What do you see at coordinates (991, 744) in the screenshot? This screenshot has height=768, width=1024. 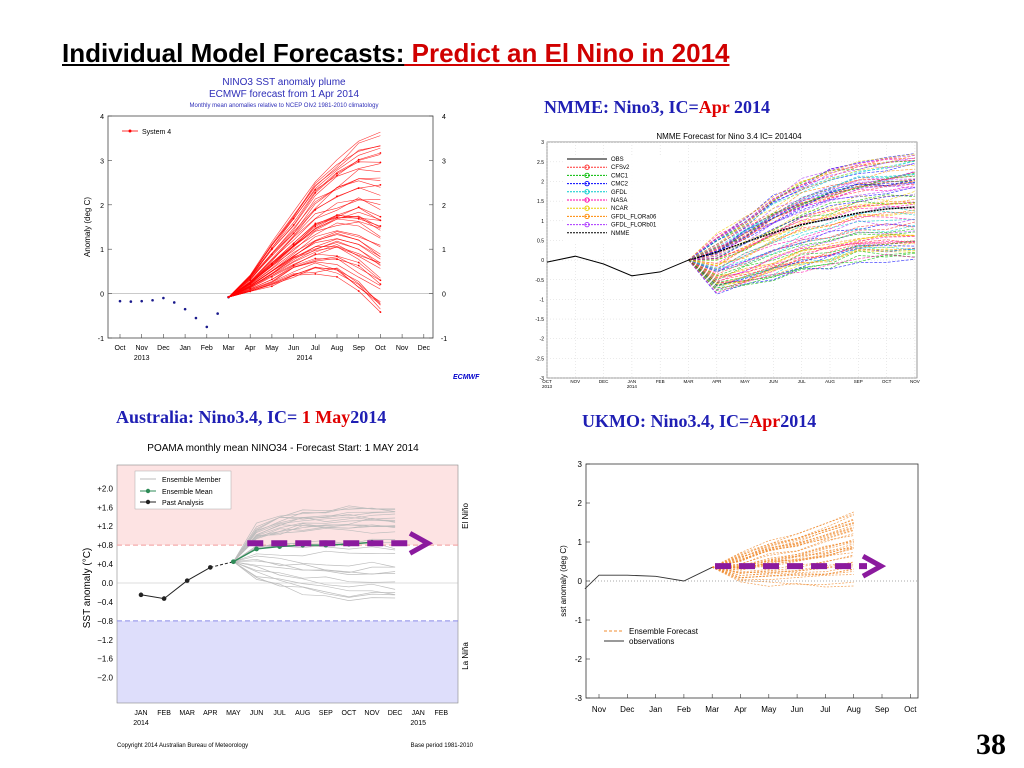 I see `page-number: 38` at bounding box center [991, 744].